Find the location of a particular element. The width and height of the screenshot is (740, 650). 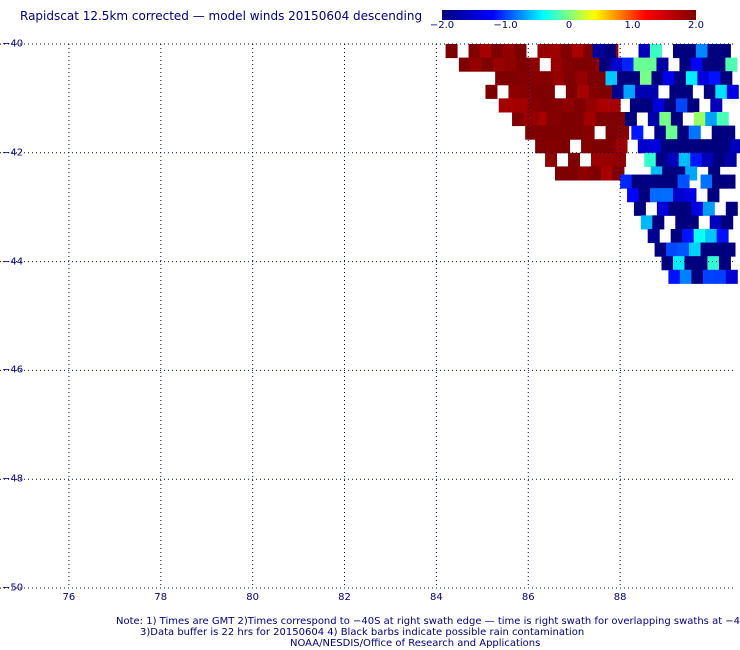

lon-tick-label: 84 is located at coordinates (436, 597).